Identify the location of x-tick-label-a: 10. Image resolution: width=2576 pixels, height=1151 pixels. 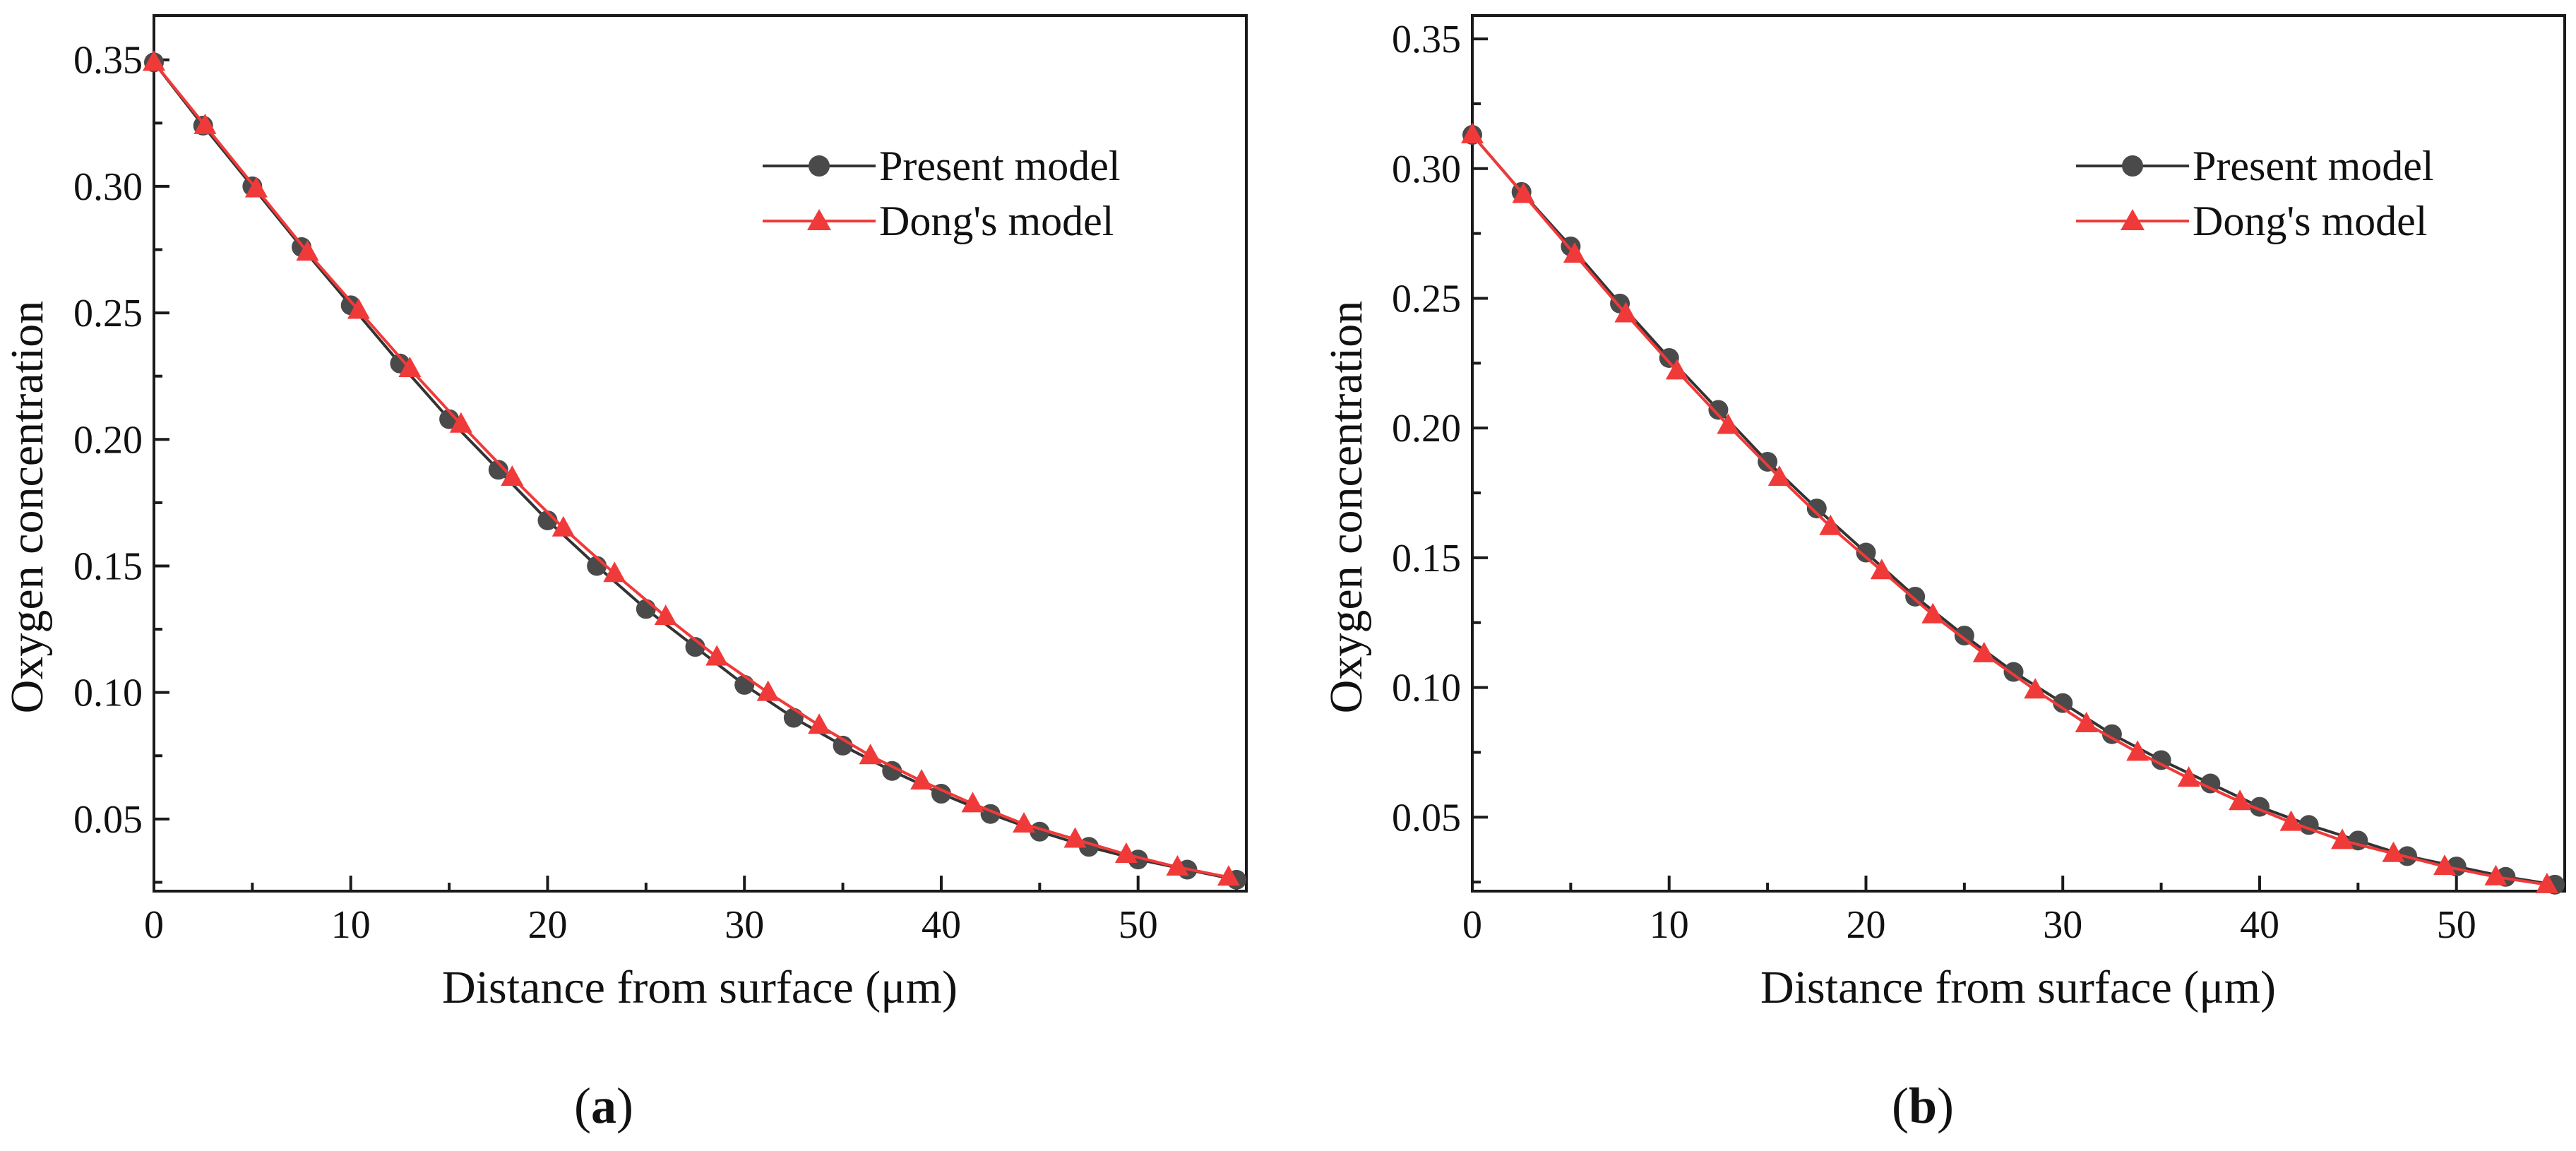
(351, 925).